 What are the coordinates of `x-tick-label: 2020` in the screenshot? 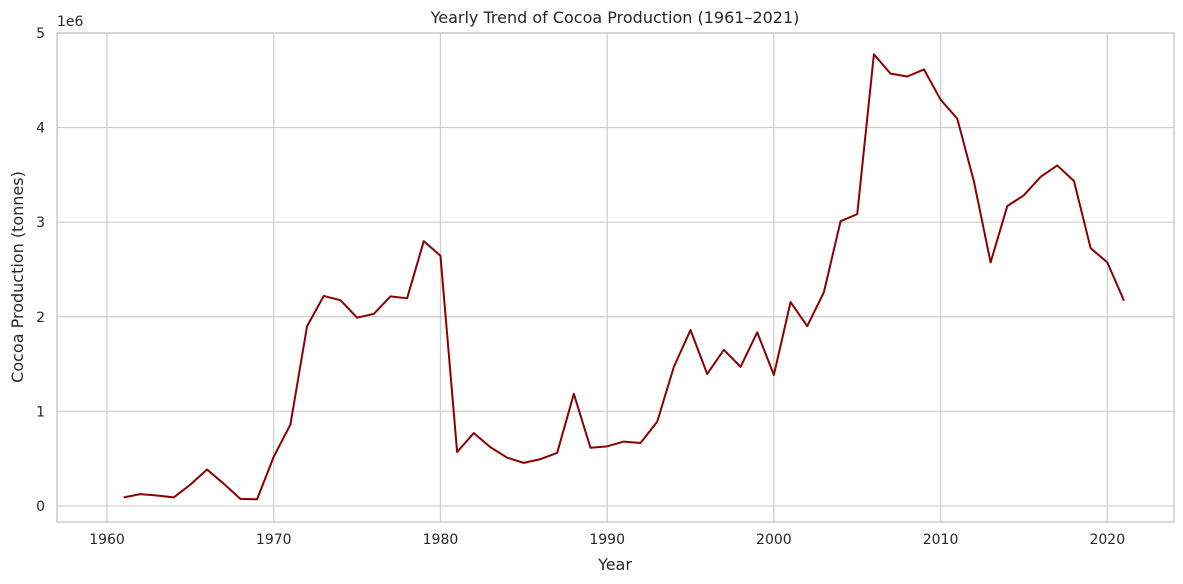 It's located at (1107, 540).